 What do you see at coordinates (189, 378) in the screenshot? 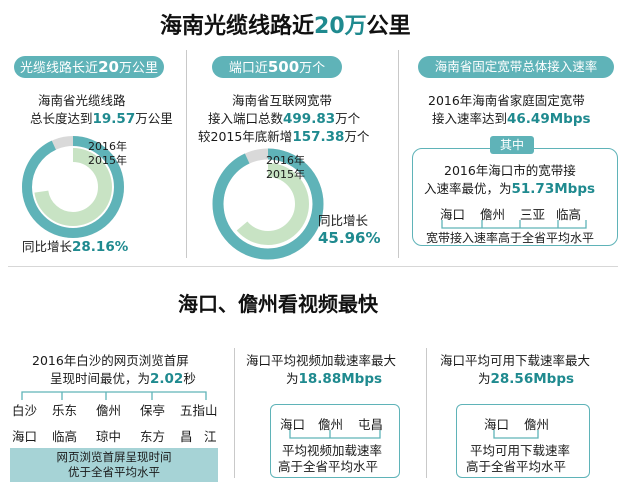
I see `web-line2c: 秒` at bounding box center [189, 378].